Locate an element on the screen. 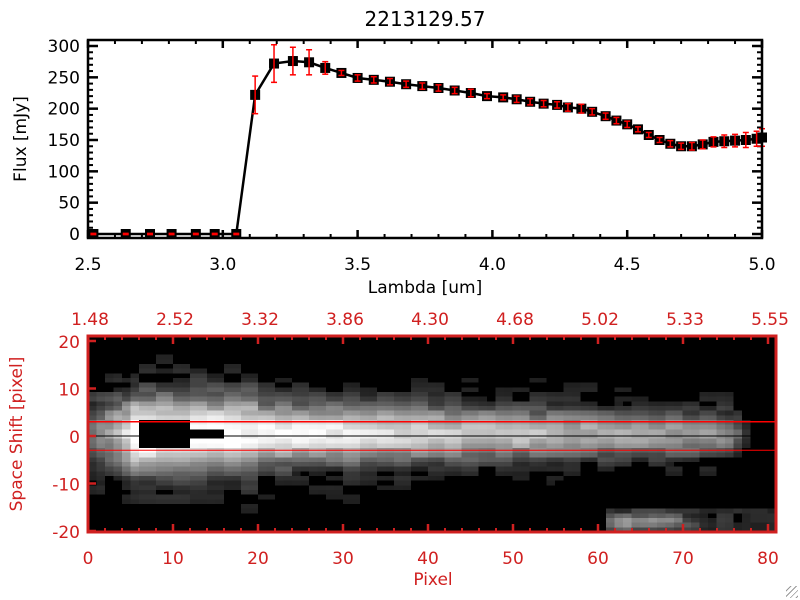 The width and height of the screenshot is (800, 600). y-tick-label: 0 is located at coordinates (74, 235).